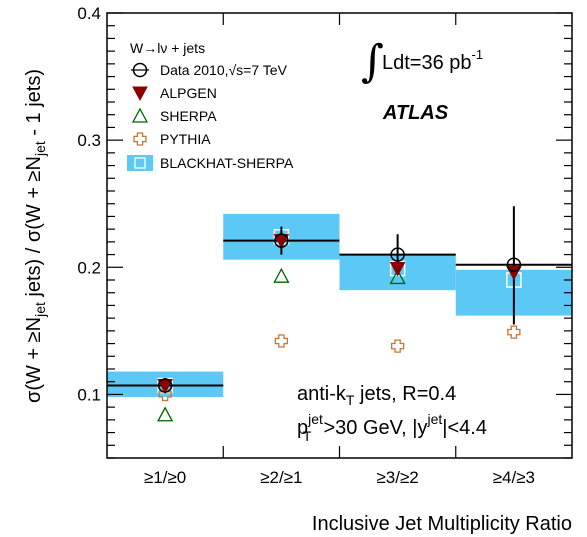  I want to click on x-tick-label: ≥1/≥0, so click(165, 477).